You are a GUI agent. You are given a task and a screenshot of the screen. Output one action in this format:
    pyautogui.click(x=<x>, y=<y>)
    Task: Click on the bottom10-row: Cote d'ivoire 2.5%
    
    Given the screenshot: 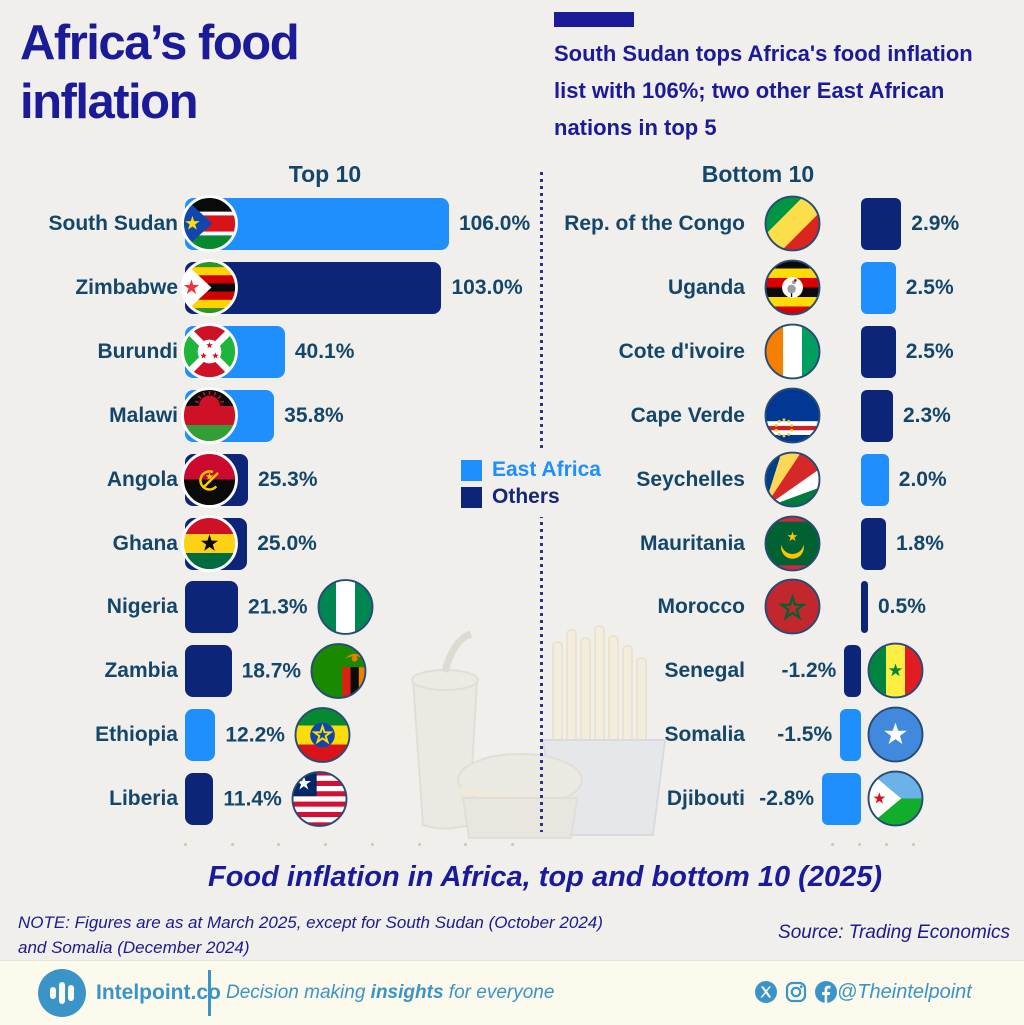 What is the action you would take?
    pyautogui.click(x=784, y=352)
    